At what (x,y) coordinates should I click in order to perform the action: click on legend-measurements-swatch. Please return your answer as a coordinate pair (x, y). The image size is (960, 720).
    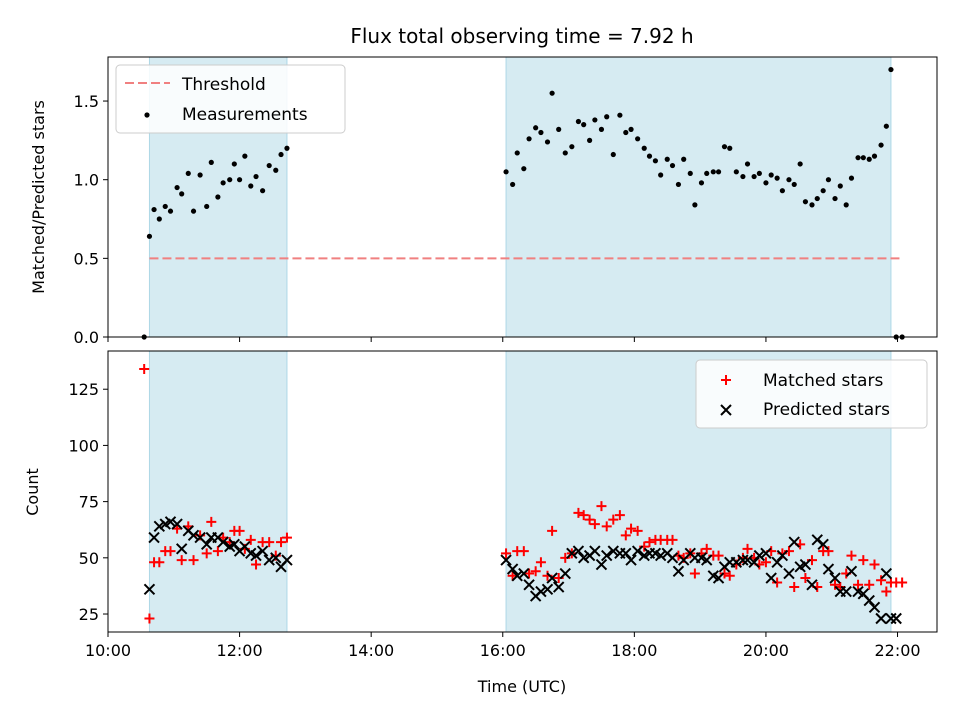
    Looking at the image, I should click on (147, 115).